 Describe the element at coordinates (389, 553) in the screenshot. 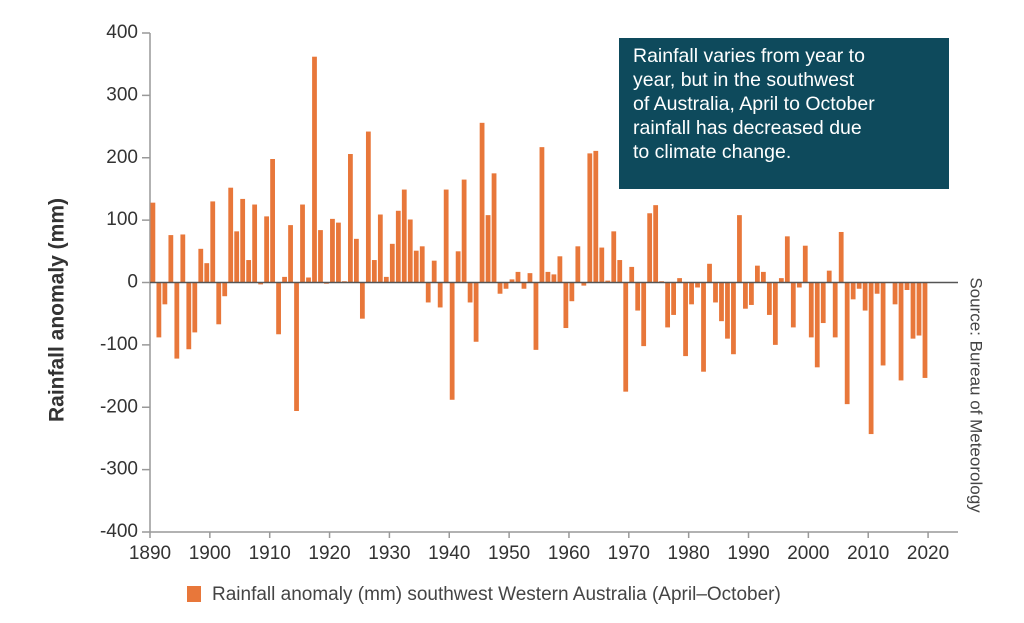

I see `x-tick-label: 1930` at that location.